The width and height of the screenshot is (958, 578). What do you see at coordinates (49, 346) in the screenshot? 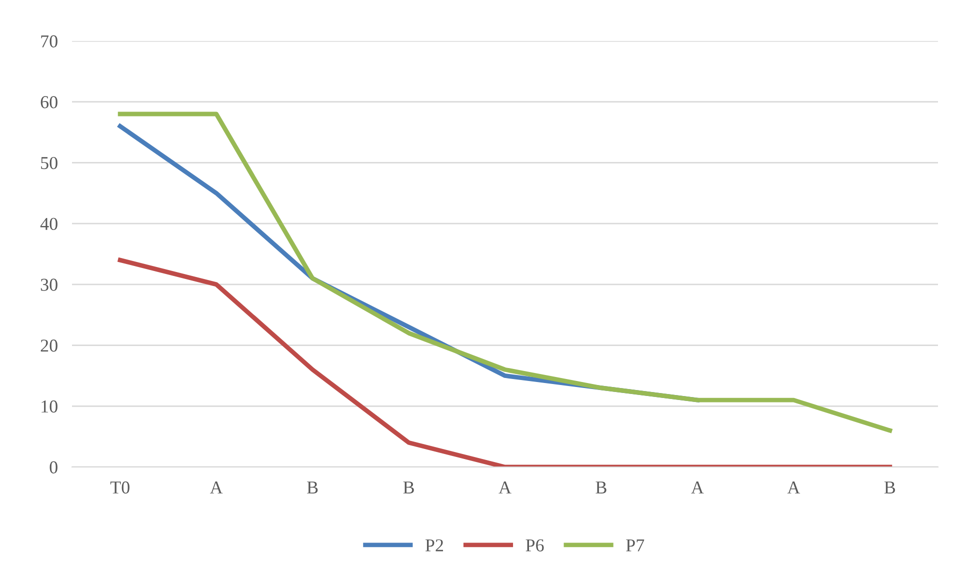
I see `y-tick-label: 20` at bounding box center [49, 346].